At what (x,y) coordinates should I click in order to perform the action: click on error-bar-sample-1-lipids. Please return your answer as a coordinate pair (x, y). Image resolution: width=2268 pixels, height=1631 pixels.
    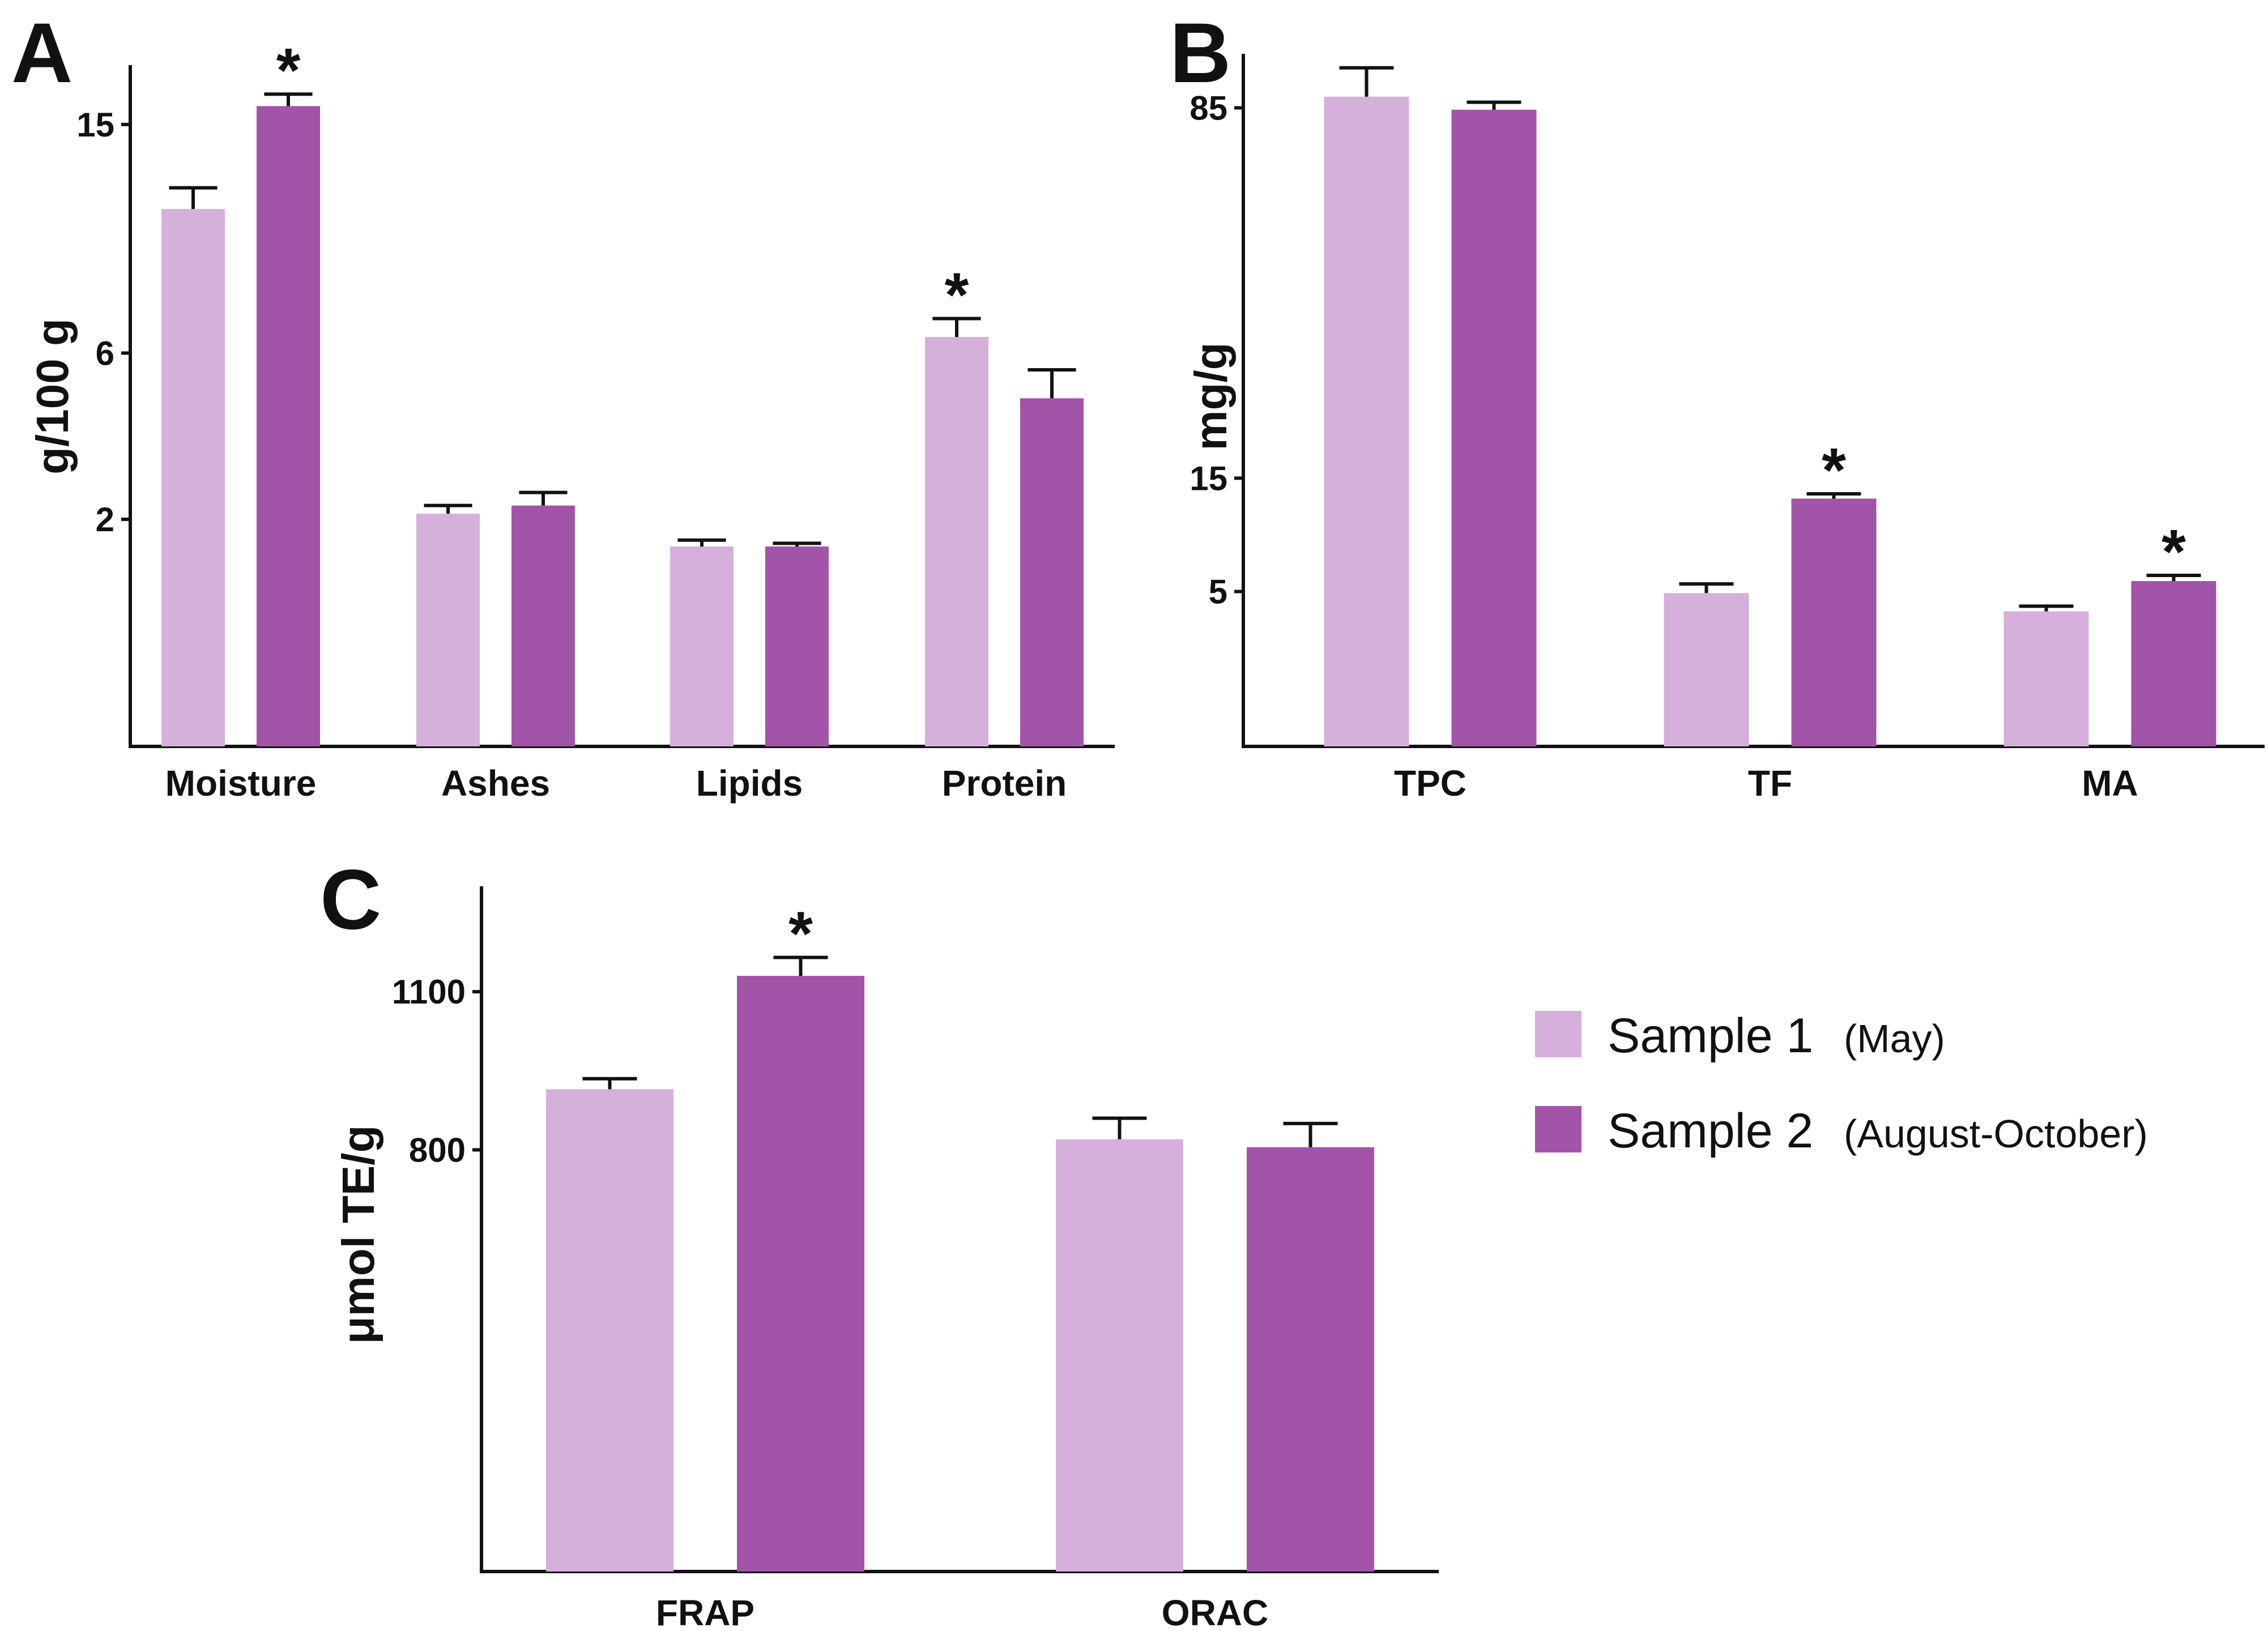
    Looking at the image, I should click on (701, 542).